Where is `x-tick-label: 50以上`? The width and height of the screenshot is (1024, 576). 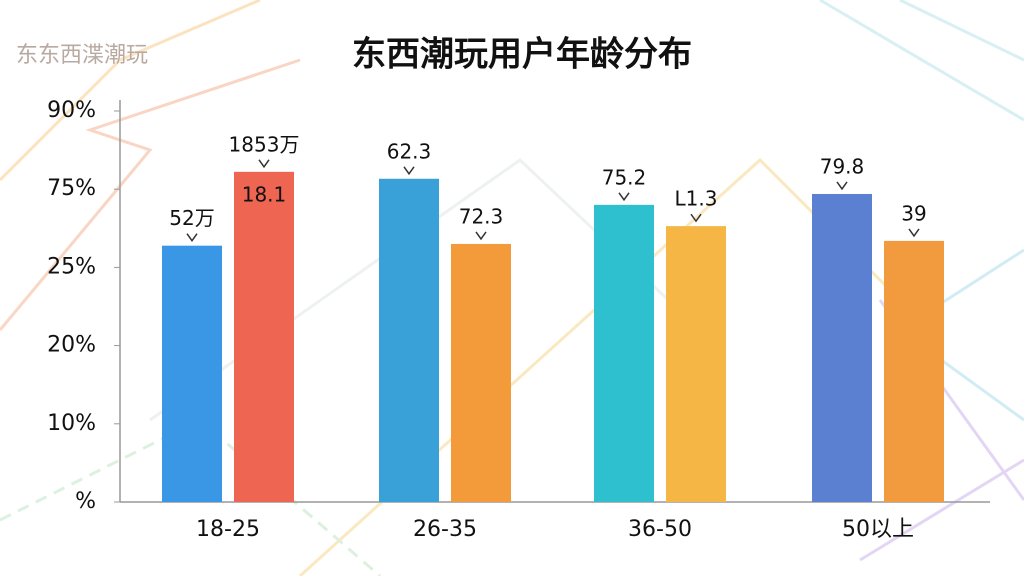 x-tick-label: 50以上 is located at coordinates (878, 529).